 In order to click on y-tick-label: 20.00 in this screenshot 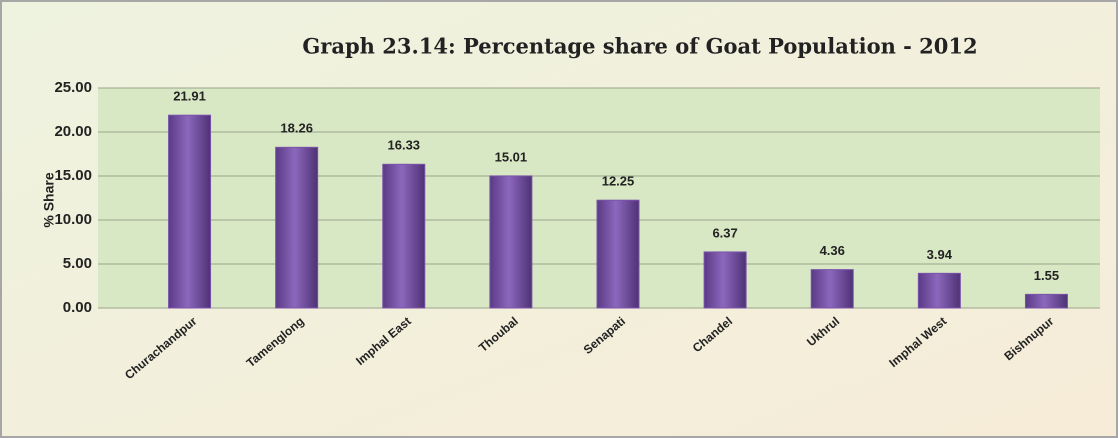, I will do `click(73, 131)`.